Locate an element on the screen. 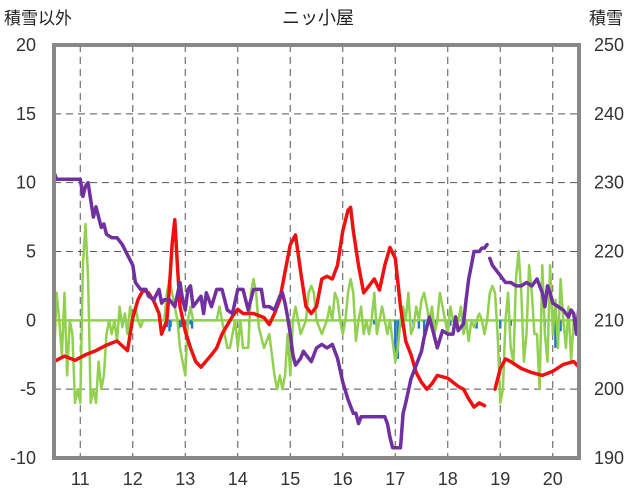 The height and width of the screenshot is (501, 636). y-tick-right-label: 210 is located at coordinates (609, 320).